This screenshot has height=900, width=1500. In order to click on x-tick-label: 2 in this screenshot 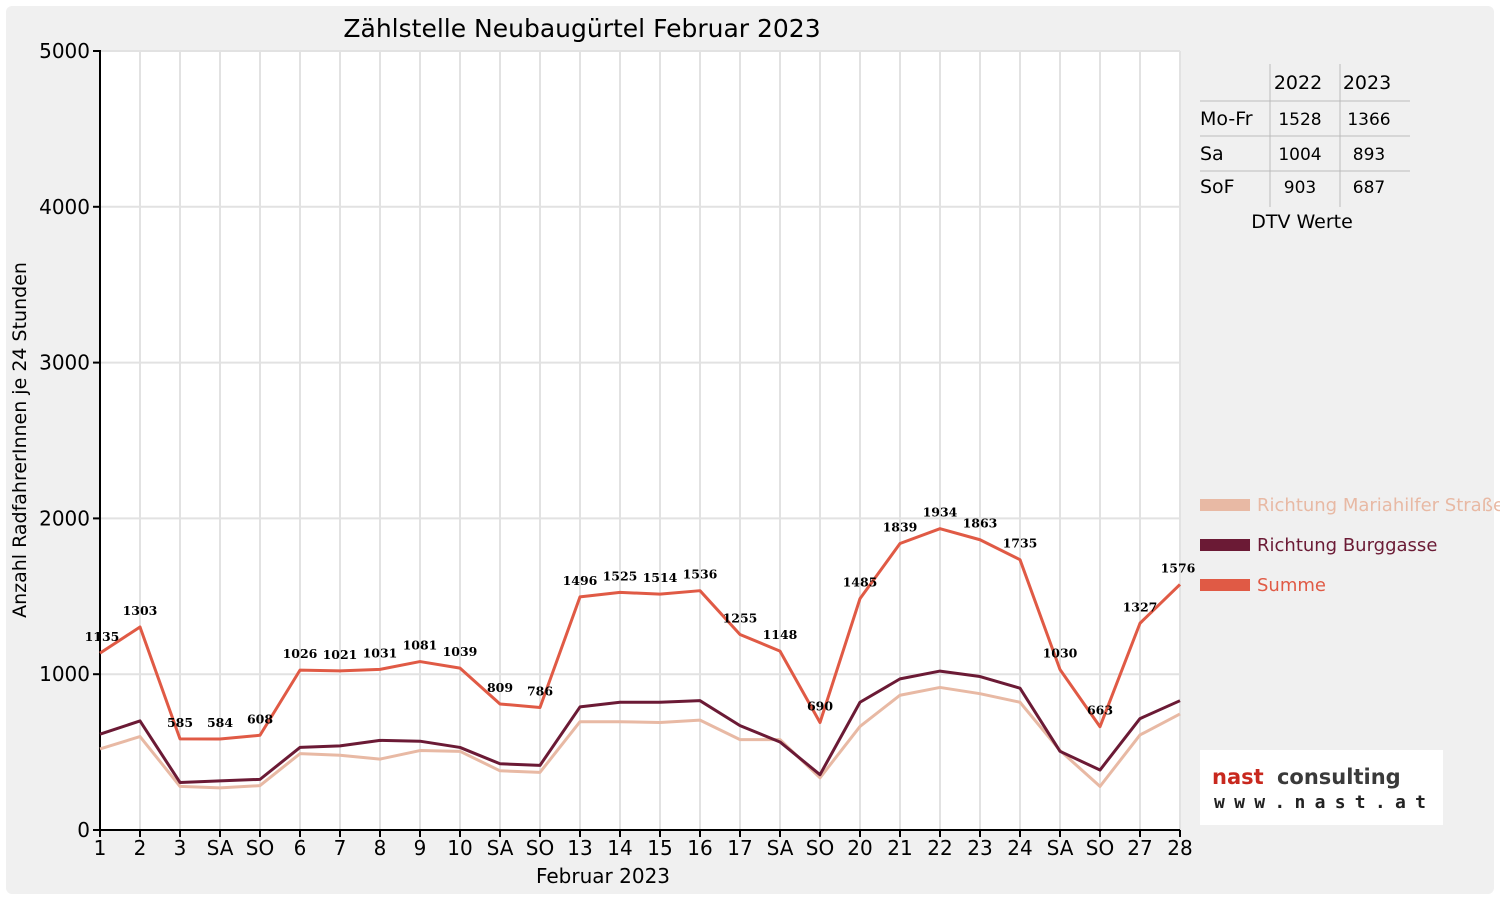, I will do `click(140, 848)`.